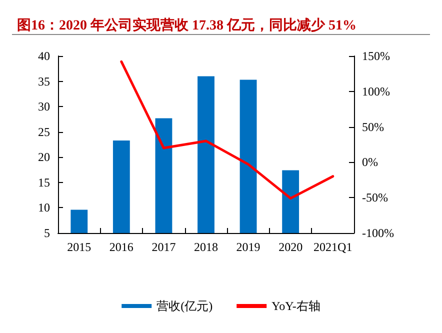 Image resolution: width=442 pixels, height=333 pixels. What do you see at coordinates (184, 306) in the screenshot?
I see `legend-label: 营收(亿元)` at bounding box center [184, 306].